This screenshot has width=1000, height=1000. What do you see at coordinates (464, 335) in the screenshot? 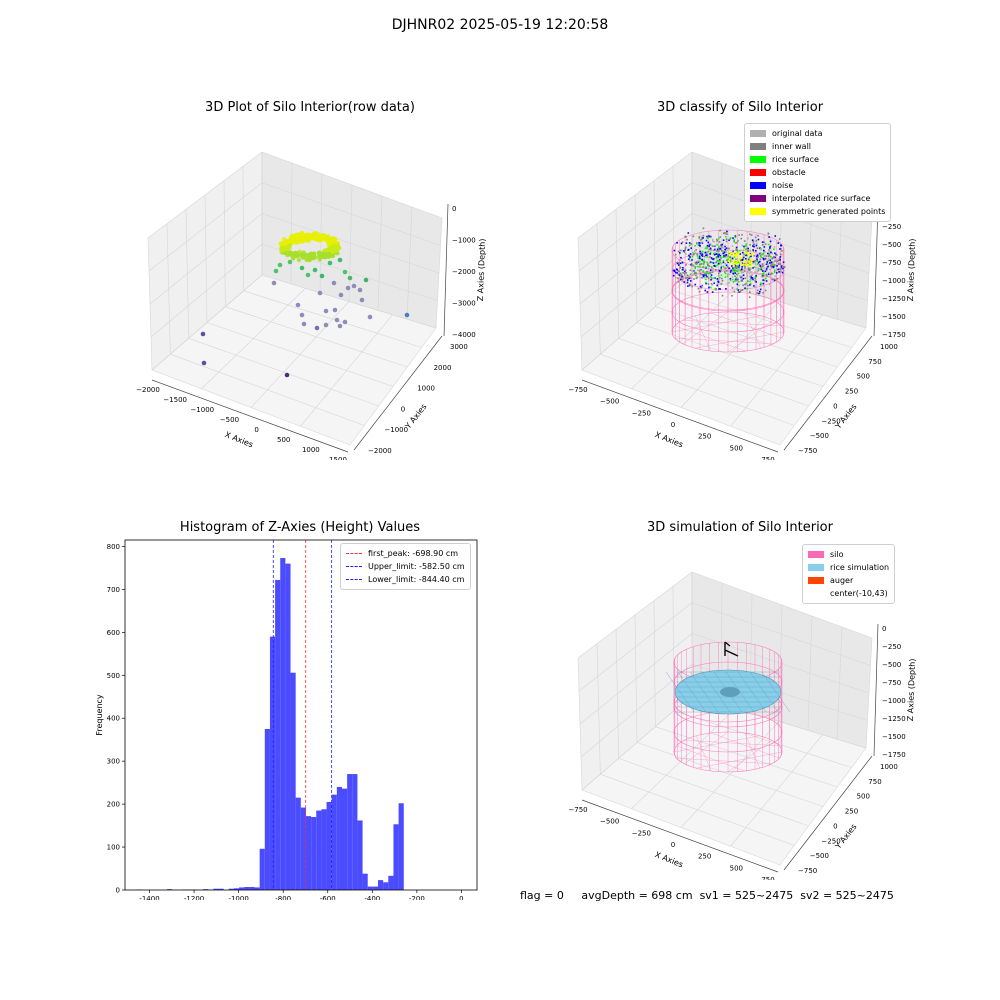
I see `z-tick-label: −4000` at bounding box center [464, 335].